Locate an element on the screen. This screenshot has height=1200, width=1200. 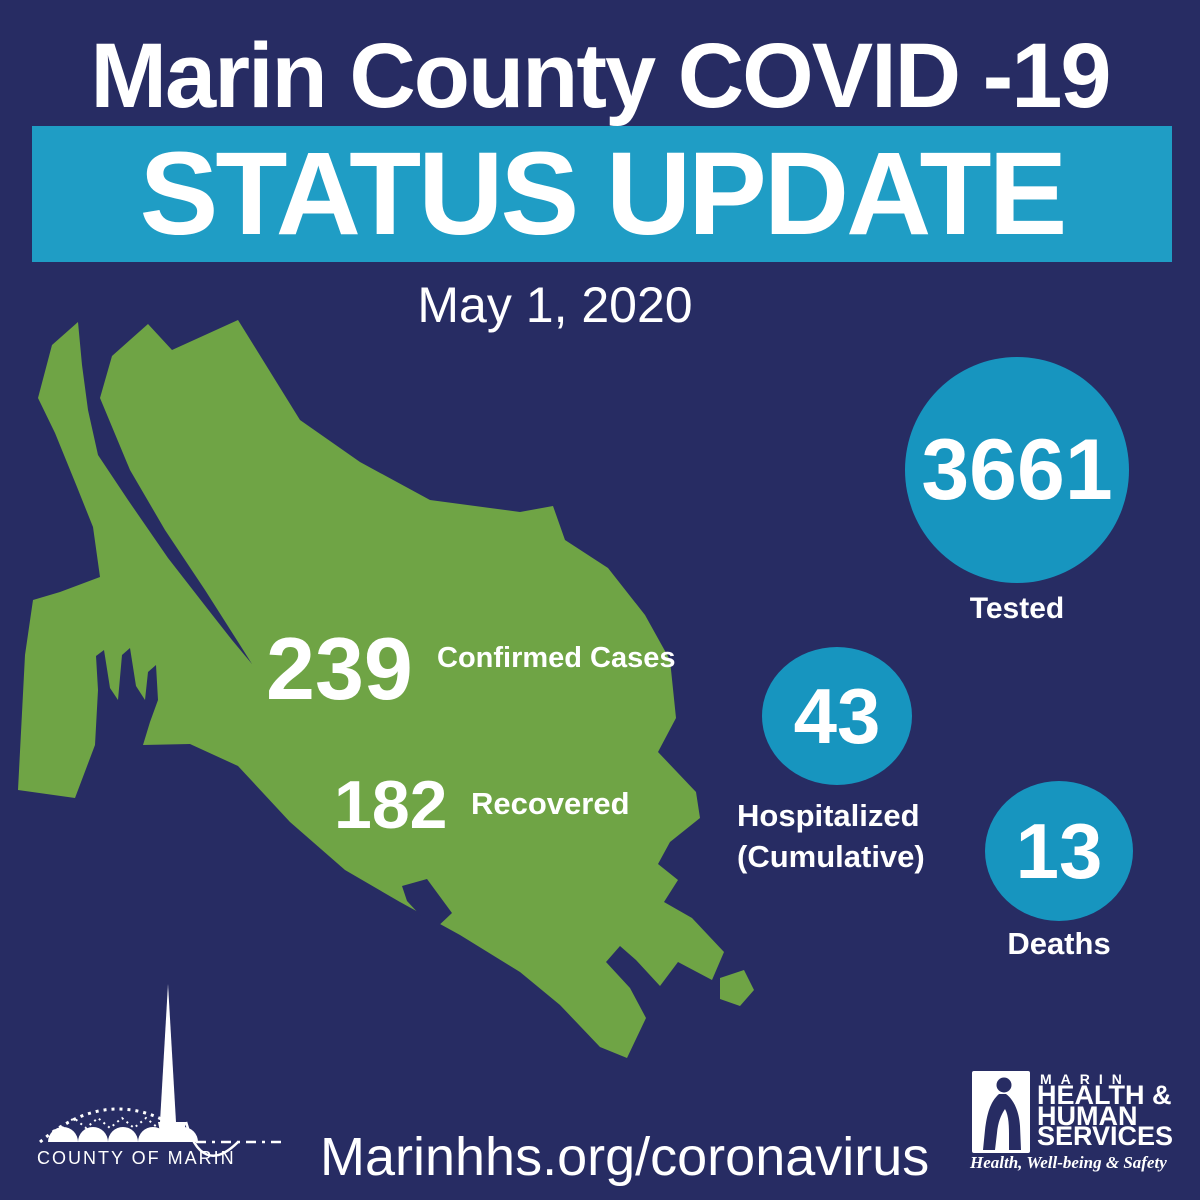
hospitalized-stat-circle: 43 is located at coordinates (837, 716).